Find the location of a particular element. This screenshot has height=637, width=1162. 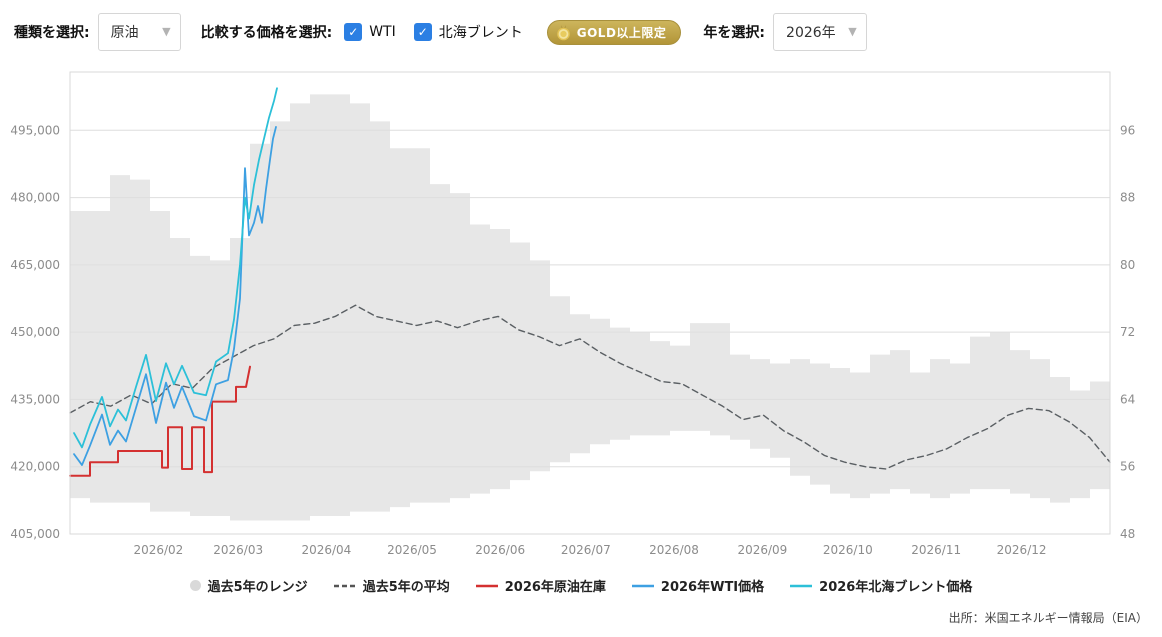

legend-item-3: 2026年WTI価格 is located at coordinates (698, 585).